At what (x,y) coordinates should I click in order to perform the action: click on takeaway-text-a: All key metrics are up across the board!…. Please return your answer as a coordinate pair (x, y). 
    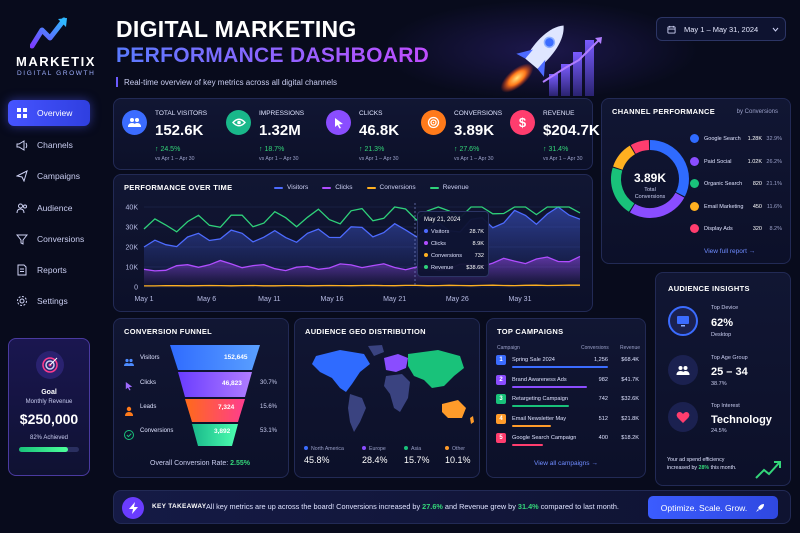
    Looking at the image, I should click on (314, 506).